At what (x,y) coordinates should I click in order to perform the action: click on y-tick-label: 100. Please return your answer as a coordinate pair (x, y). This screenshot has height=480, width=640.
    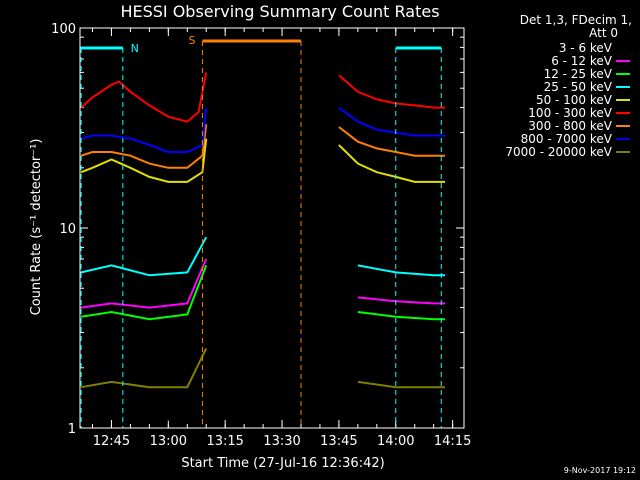
    Looking at the image, I should click on (63, 29).